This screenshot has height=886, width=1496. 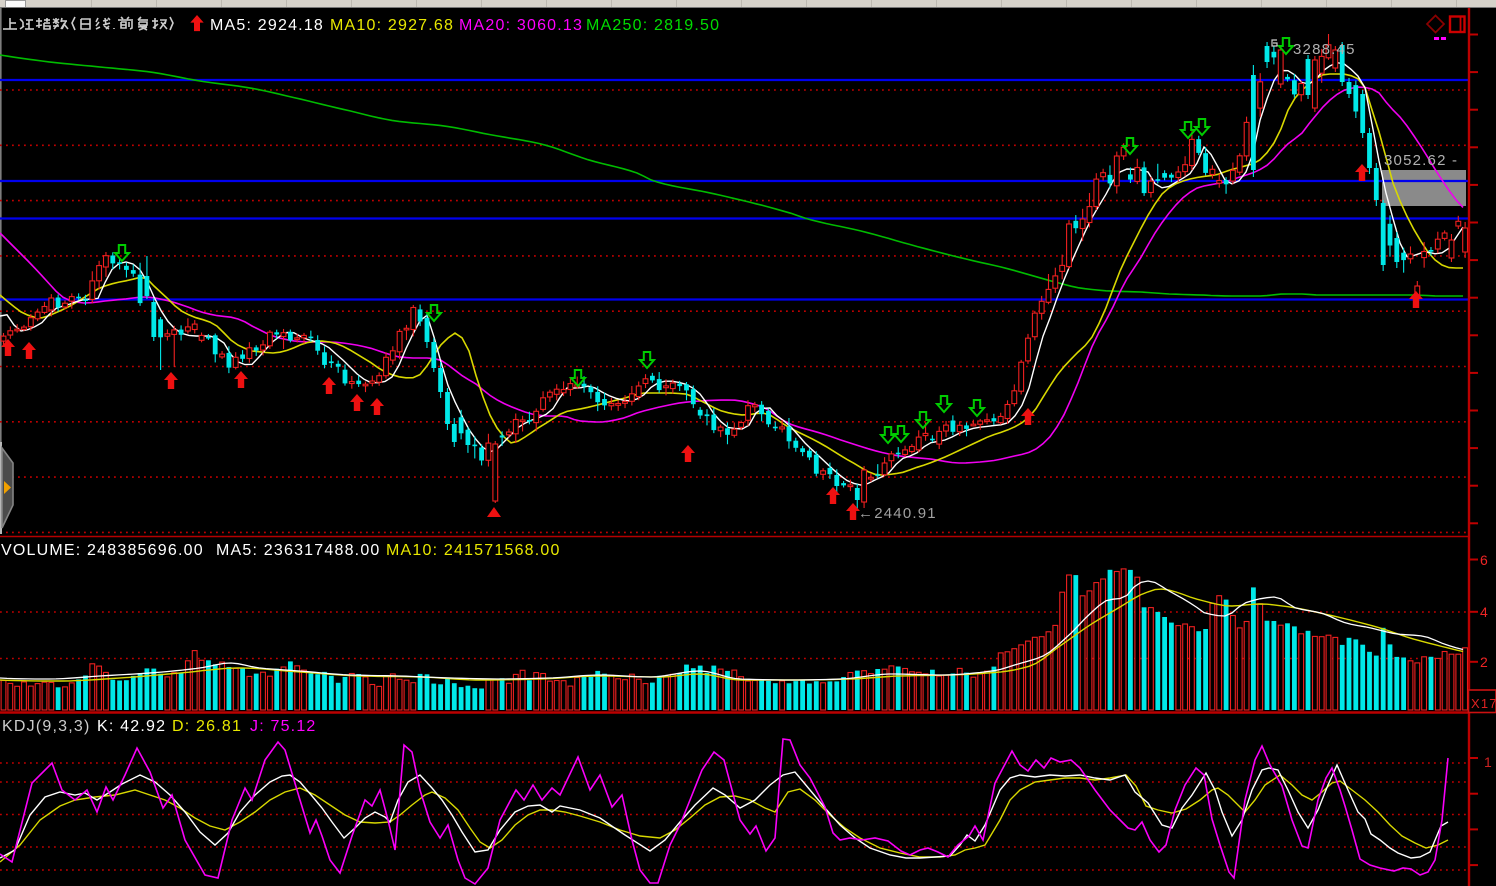 I want to click on svg-text: MA5: 2924.18, so click(x=267, y=25).